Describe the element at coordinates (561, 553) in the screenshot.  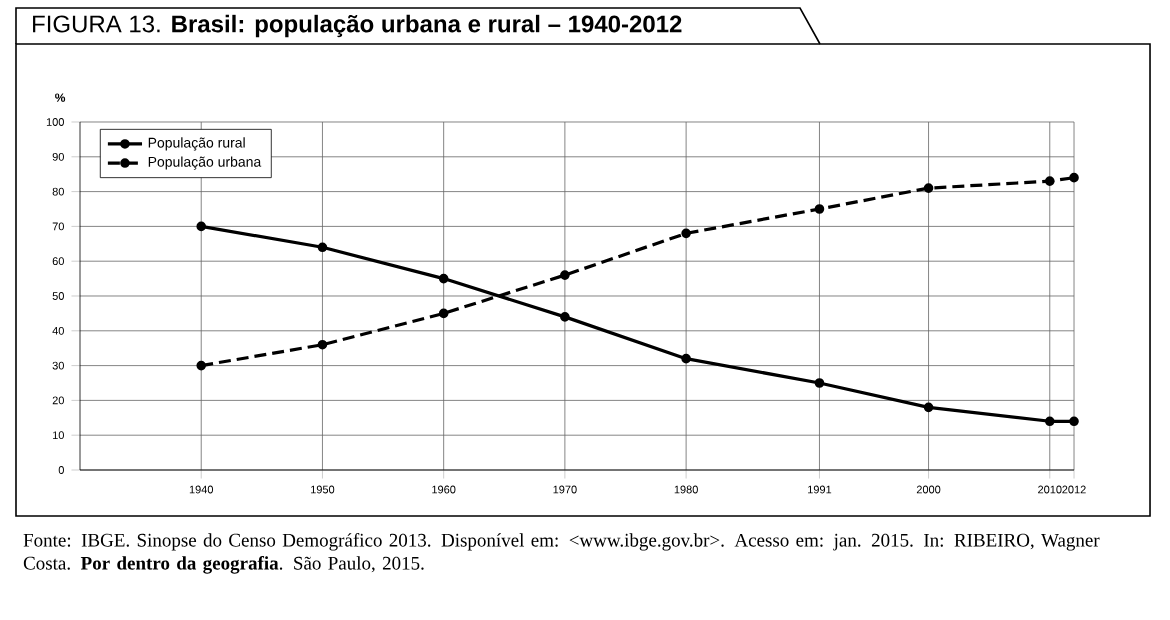
I see `source-note: Fonte: IBGE. Sinopse do Censo Demográfico 2013. Disponível em: <www.ibge.gov.br>. Acesso em: jan. 2015. In: RIBEIRO, Wagner Costa. Por dentro da geografia. São Paulo, 2015.` at that location.